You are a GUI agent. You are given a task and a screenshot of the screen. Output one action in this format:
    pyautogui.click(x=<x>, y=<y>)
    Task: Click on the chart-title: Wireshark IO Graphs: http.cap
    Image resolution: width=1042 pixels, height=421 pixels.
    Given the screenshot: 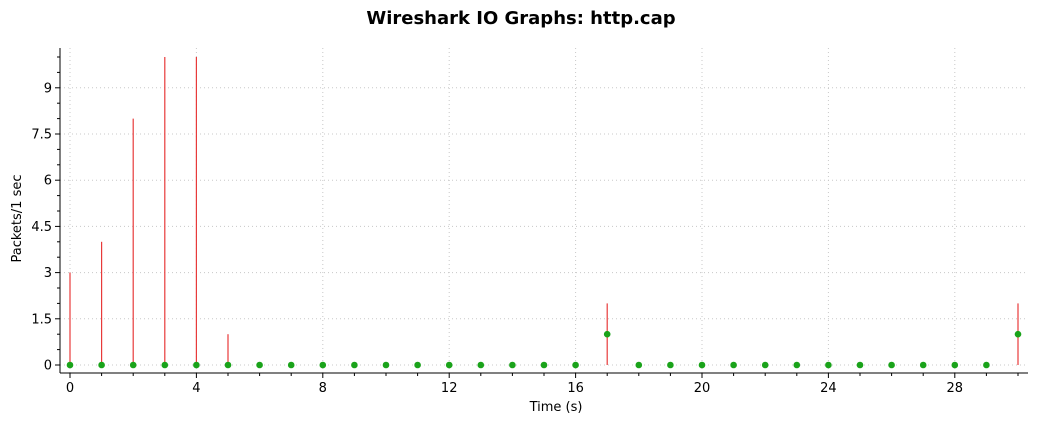 What is the action you would take?
    pyautogui.click(x=521, y=18)
    